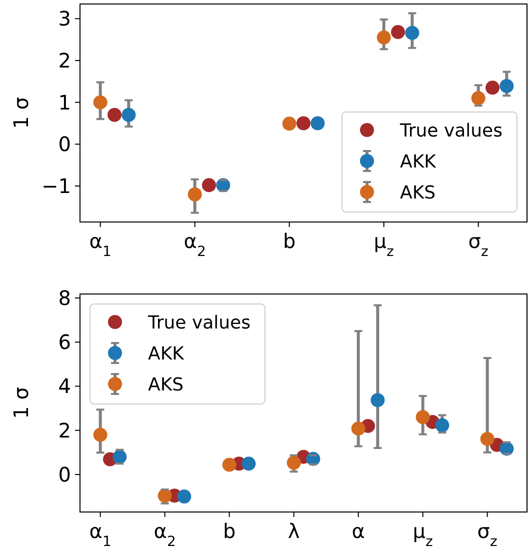  What do you see at coordinates (64, 342) in the screenshot?
I see `y-tick-label: 6` at bounding box center [64, 342].